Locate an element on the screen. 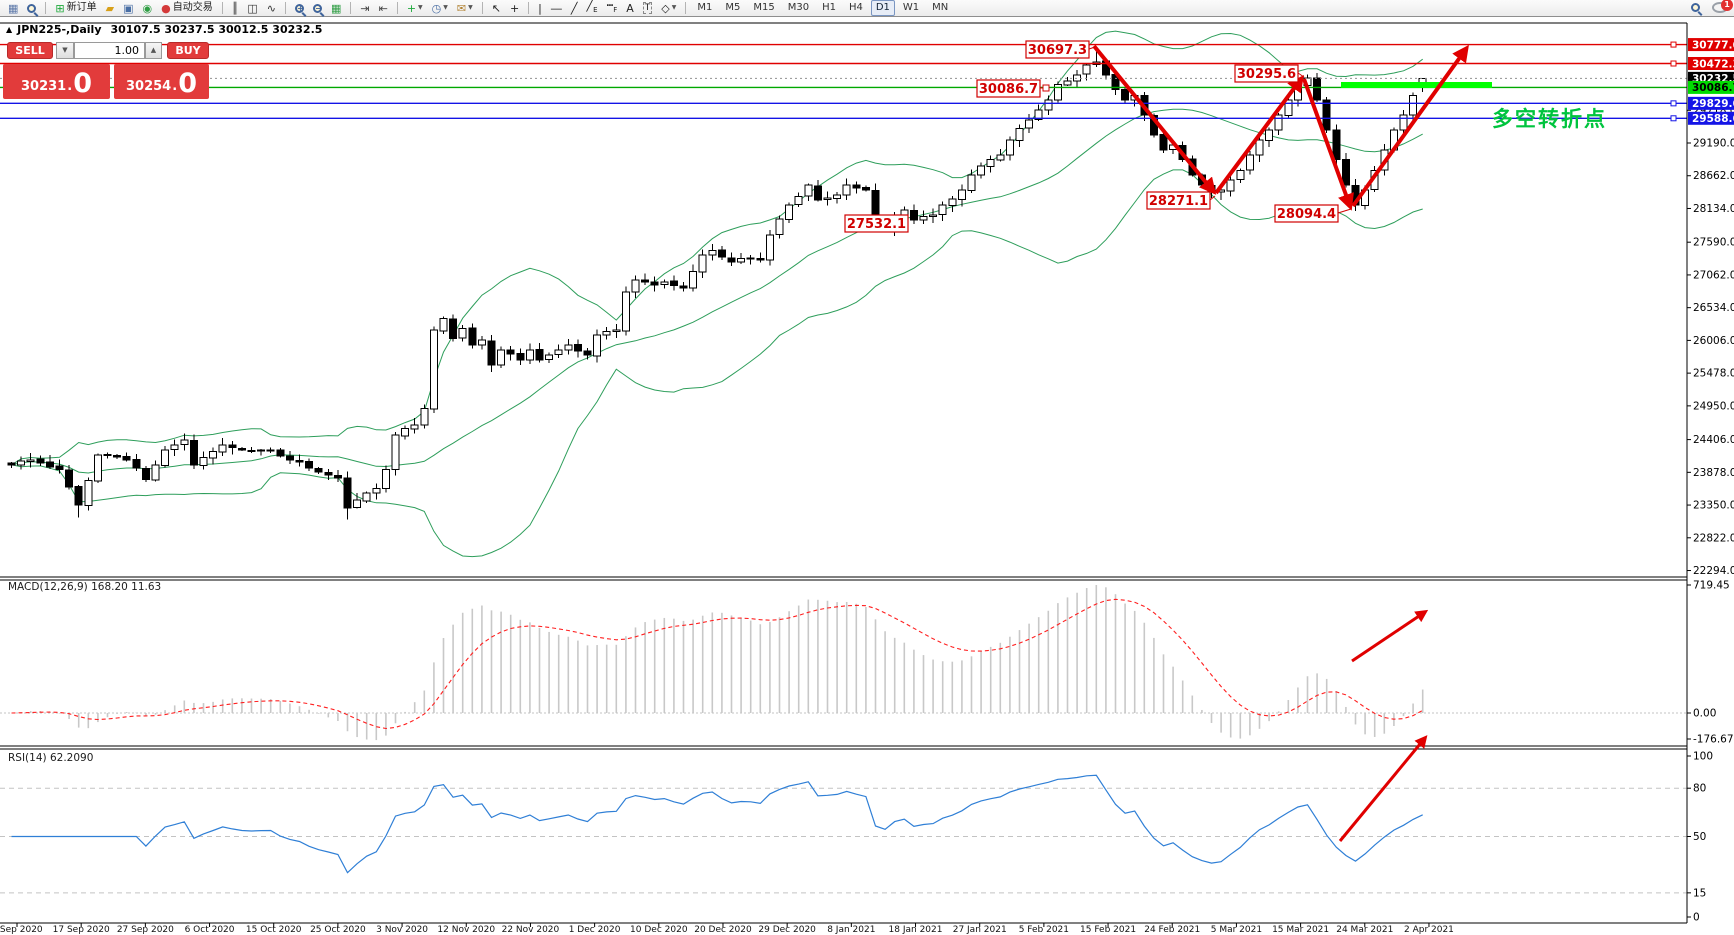 The image size is (1734, 935). timeframe-M5: M5 is located at coordinates (733, 7).